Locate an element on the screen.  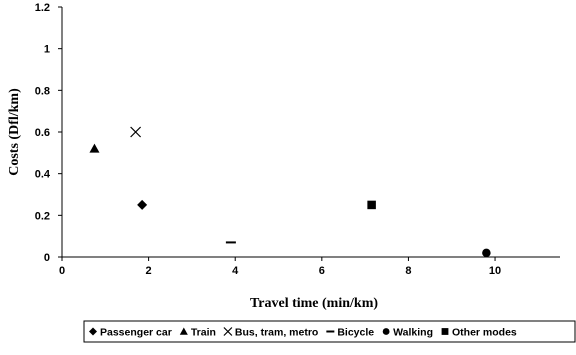
data-point-other-modes is located at coordinates (371, 205).